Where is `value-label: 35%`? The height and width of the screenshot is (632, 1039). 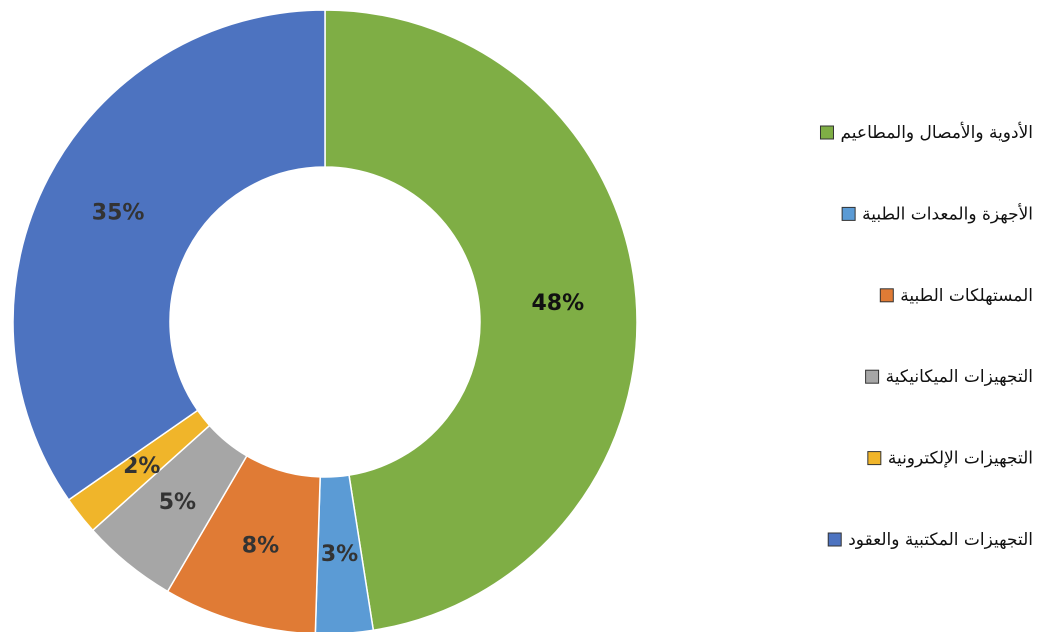 value-label: 35% is located at coordinates (118, 213).